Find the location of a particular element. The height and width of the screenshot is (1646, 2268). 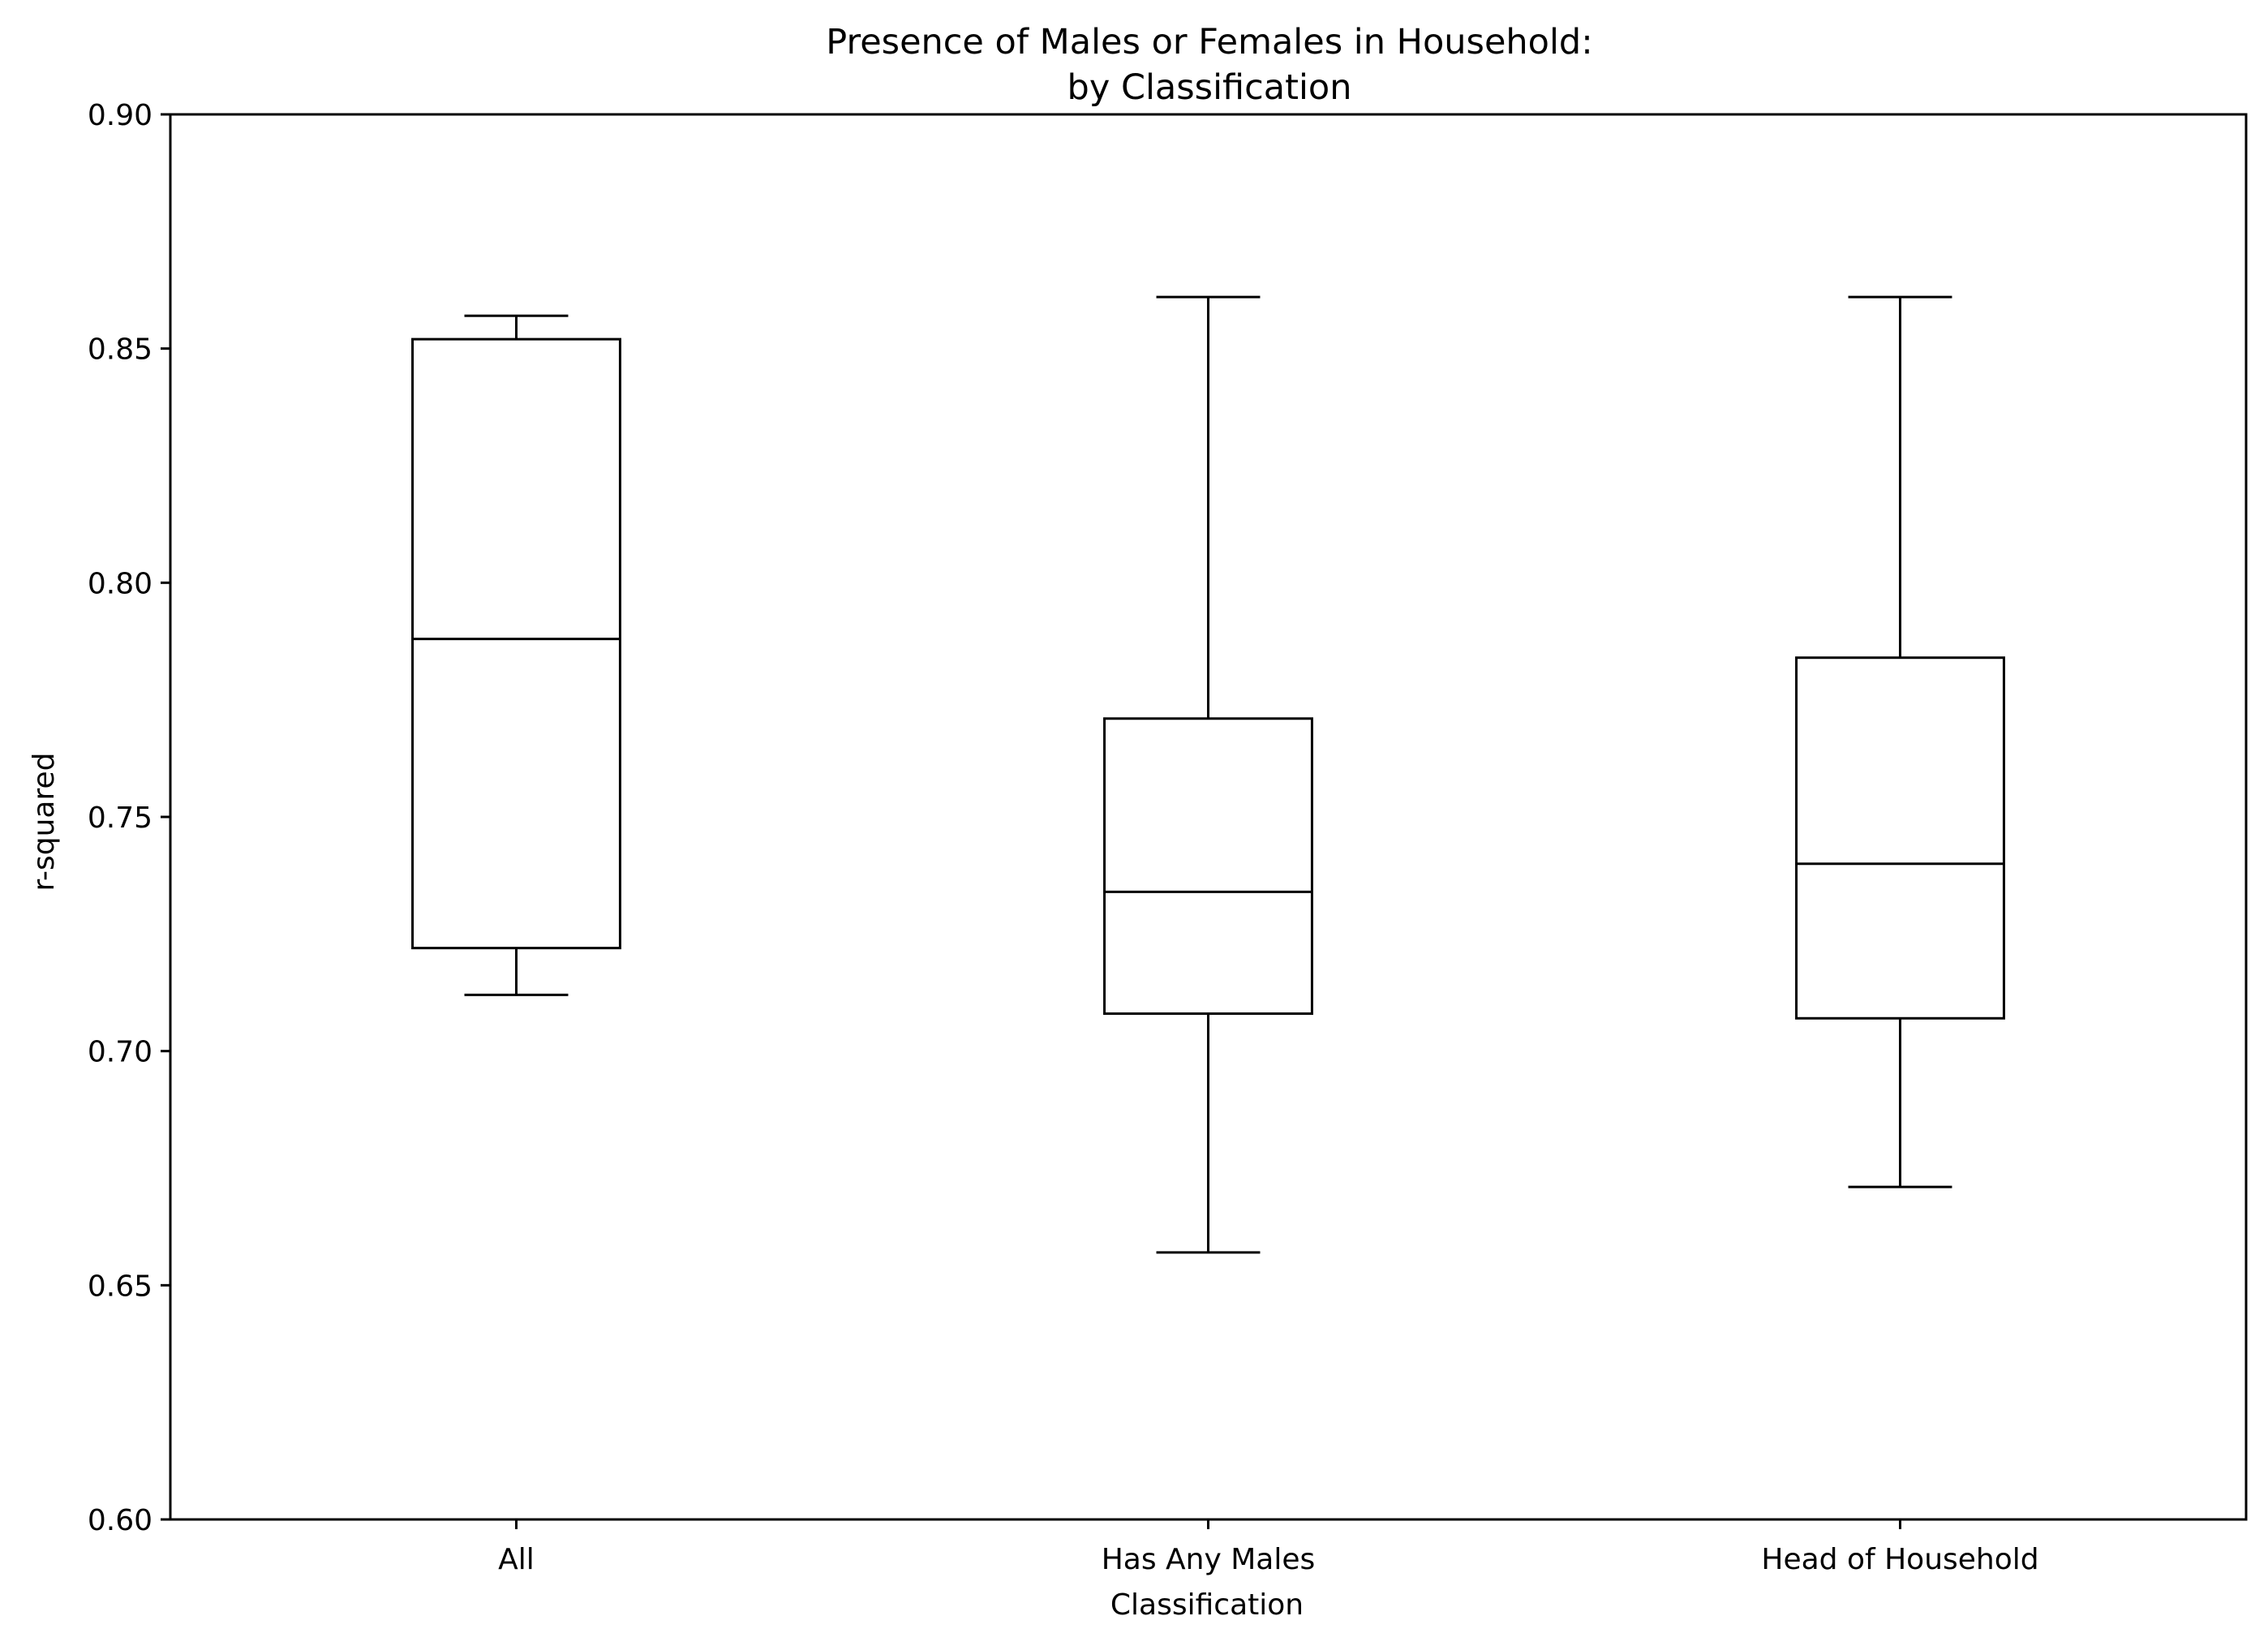

y-tick-label: 0.75 is located at coordinates (120, 818).